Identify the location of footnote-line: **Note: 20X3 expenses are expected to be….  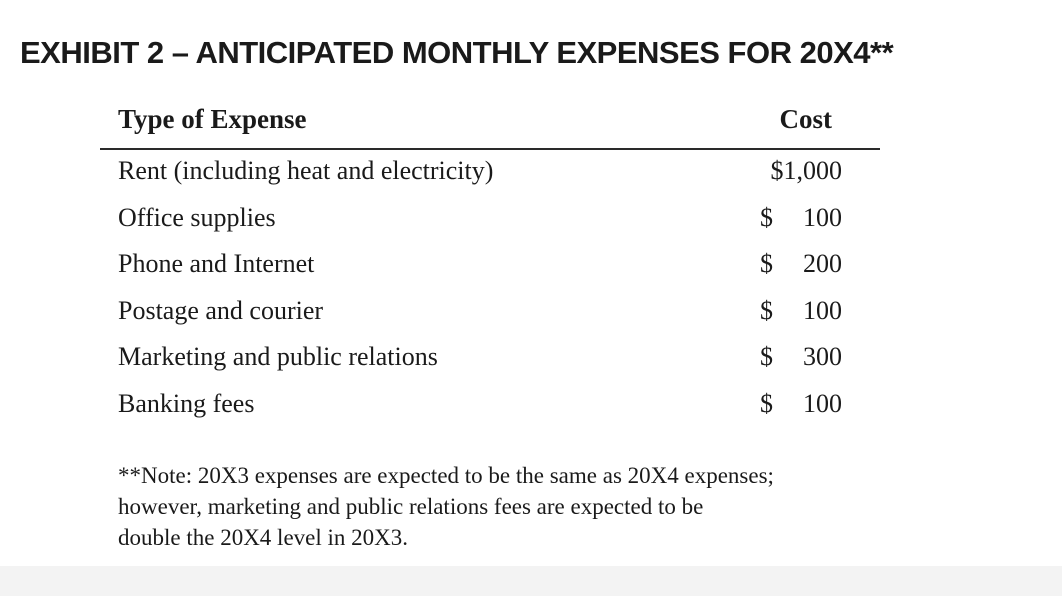
(446, 475).